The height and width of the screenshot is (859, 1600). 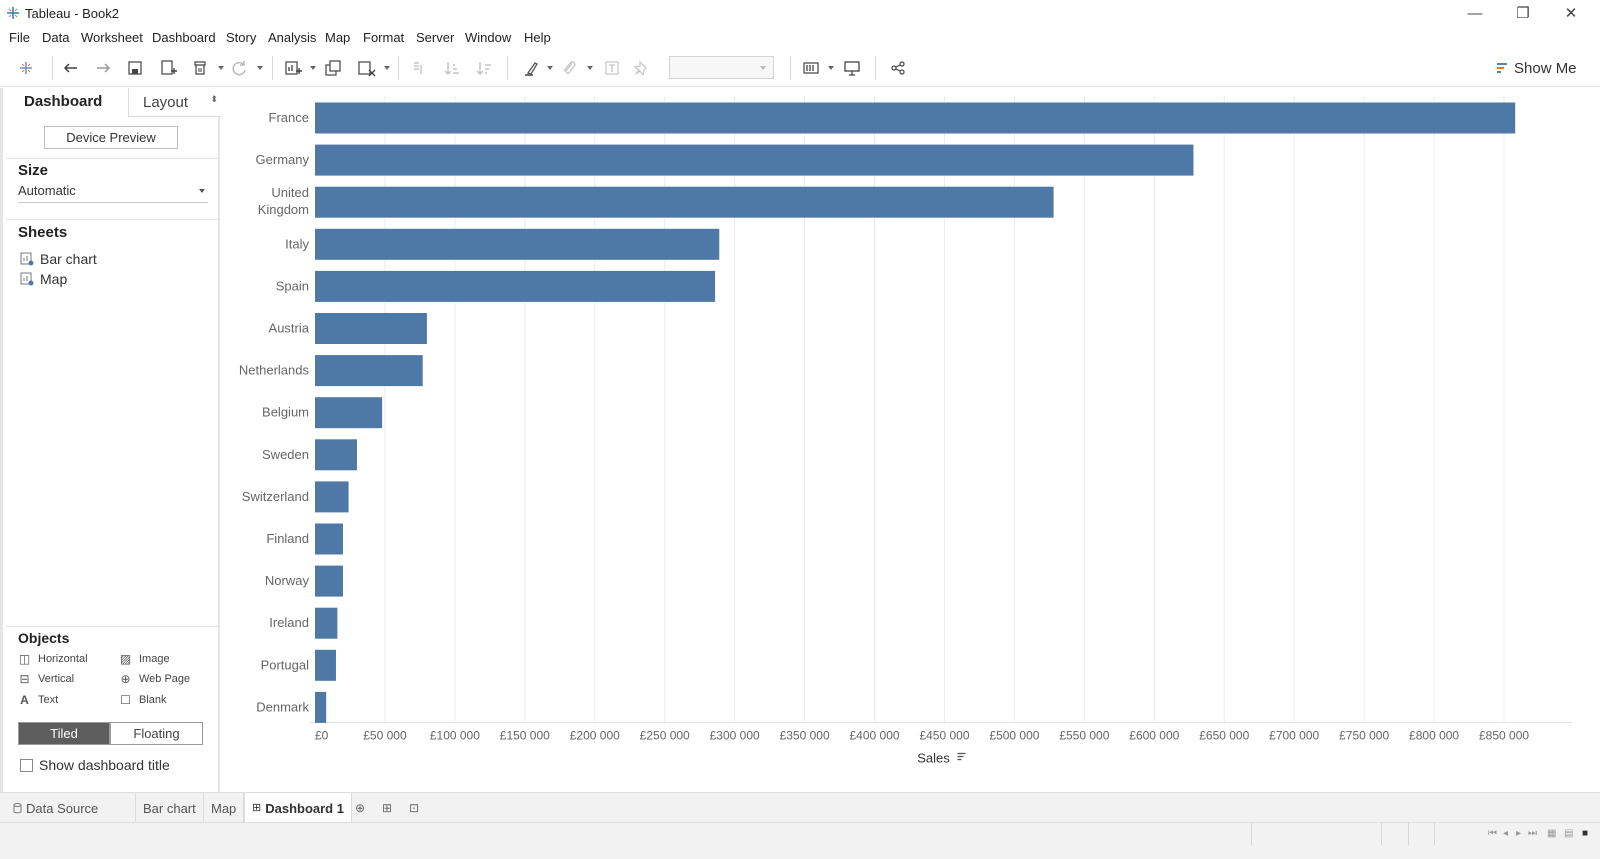 I want to click on category-label-line: Kingdom, so click(x=283, y=209).